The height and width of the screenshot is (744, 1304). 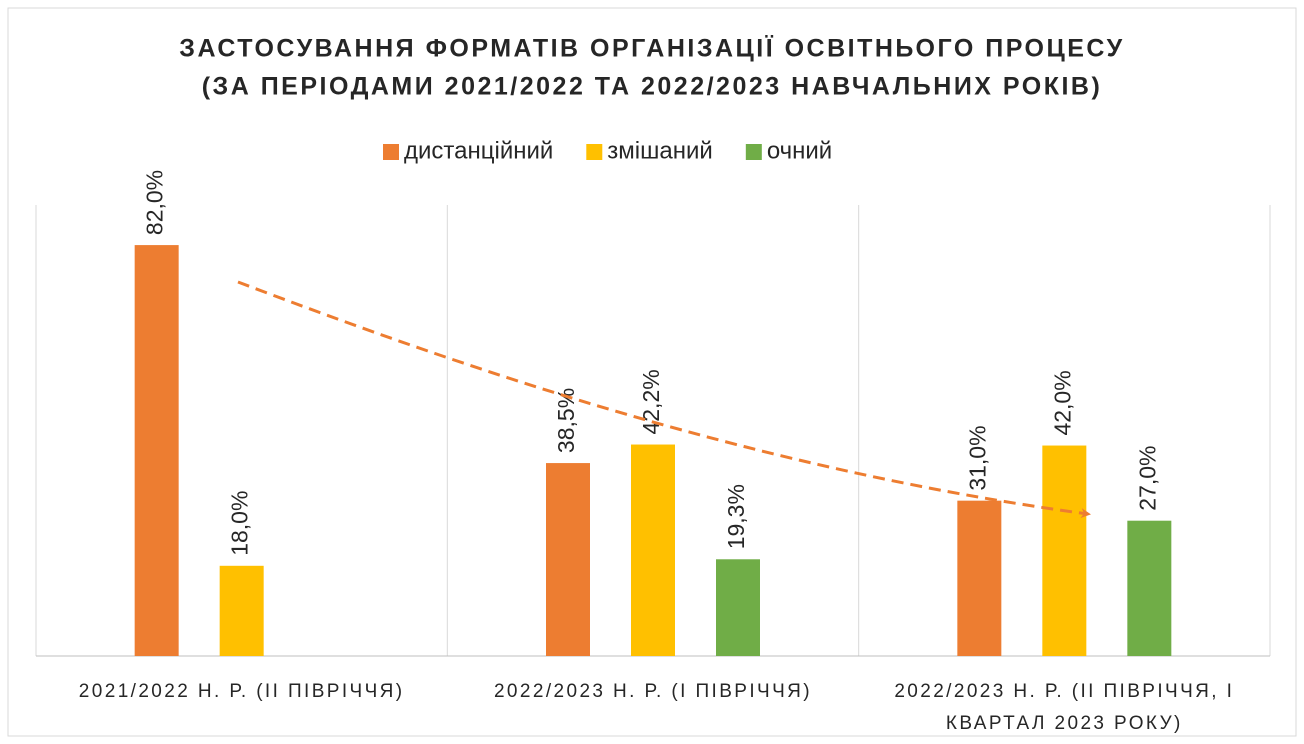 What do you see at coordinates (1147, 477) in the screenshot?
I see `data-label: 27,0%` at bounding box center [1147, 477].